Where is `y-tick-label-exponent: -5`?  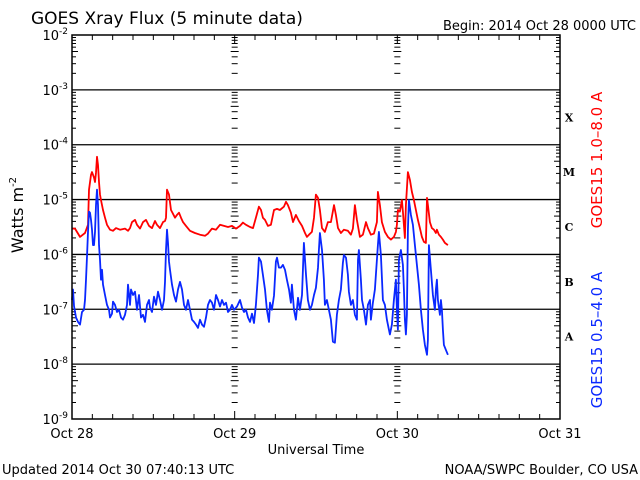 y-tick-label-exponent: -5 is located at coordinates (63, 197).